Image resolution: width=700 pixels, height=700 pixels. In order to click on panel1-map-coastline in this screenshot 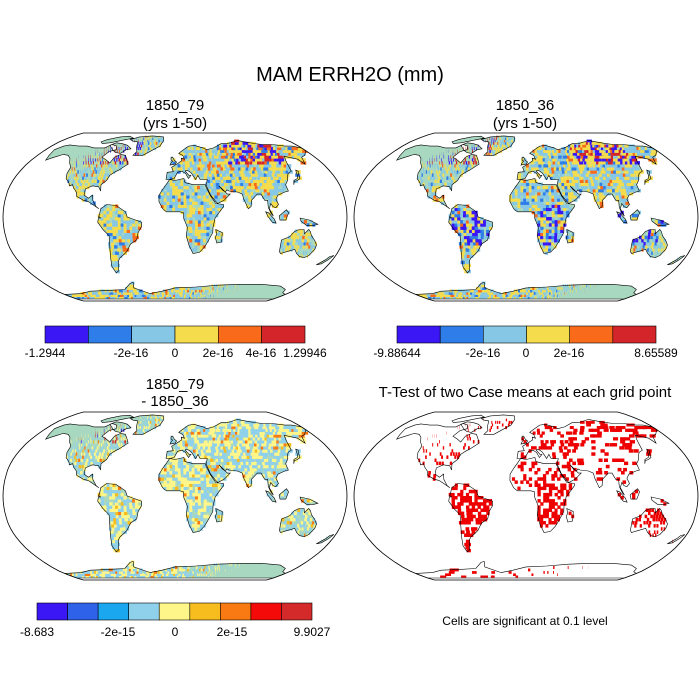, I will do `click(189, 217)`.